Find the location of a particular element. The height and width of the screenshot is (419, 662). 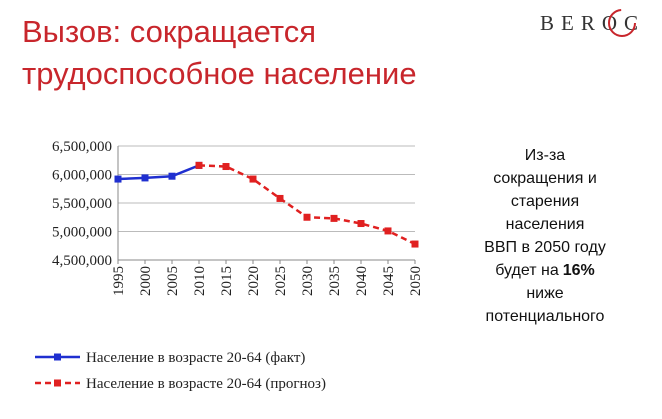

annotation-text: населения is located at coordinates (545, 224).